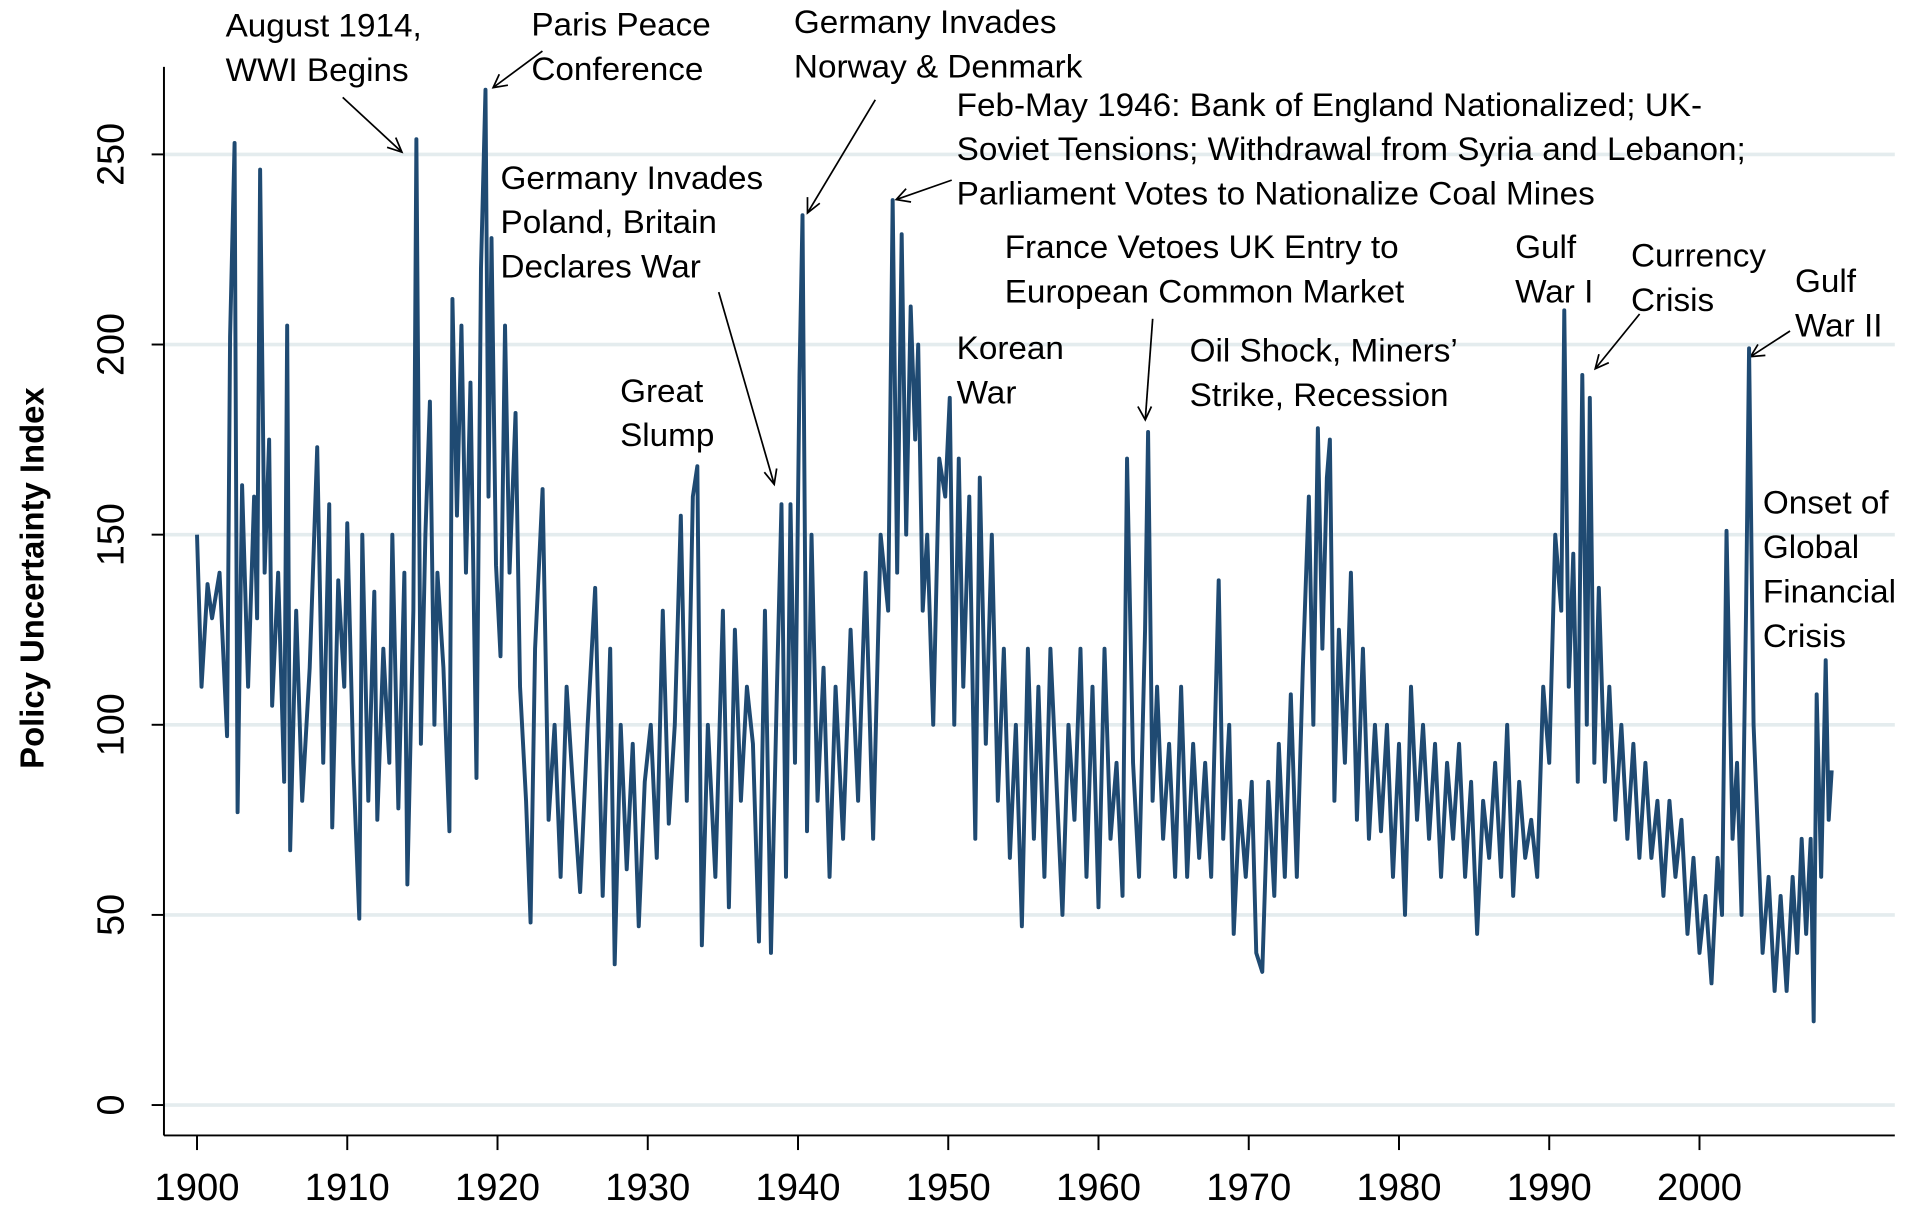 Image resolution: width=1917 pixels, height=1217 pixels. Describe the element at coordinates (1549, 1188) in the screenshot. I see `x-tick-label: 1990` at that location.